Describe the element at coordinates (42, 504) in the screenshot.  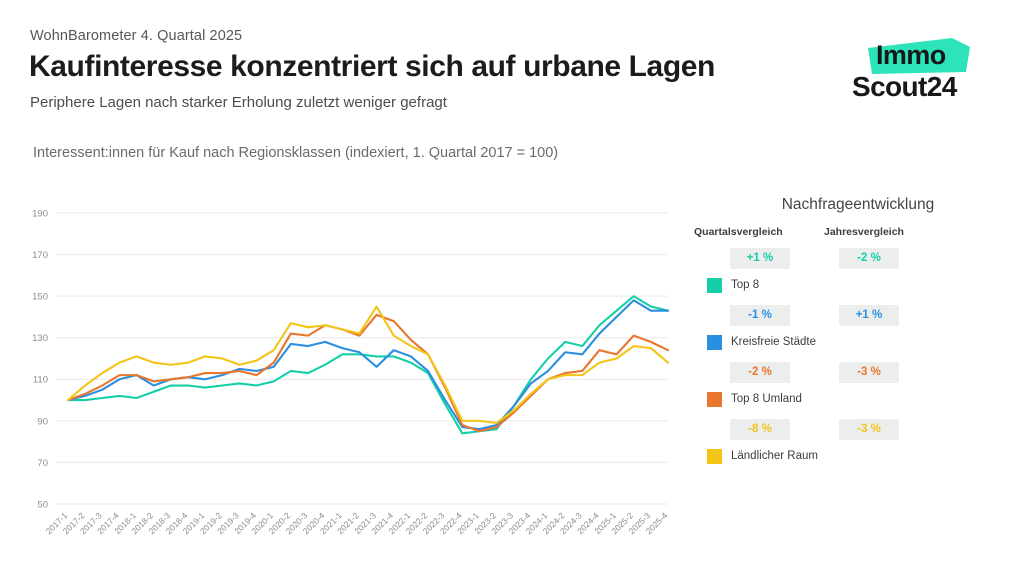
I see `y-axis-tick-label: 50` at that location.